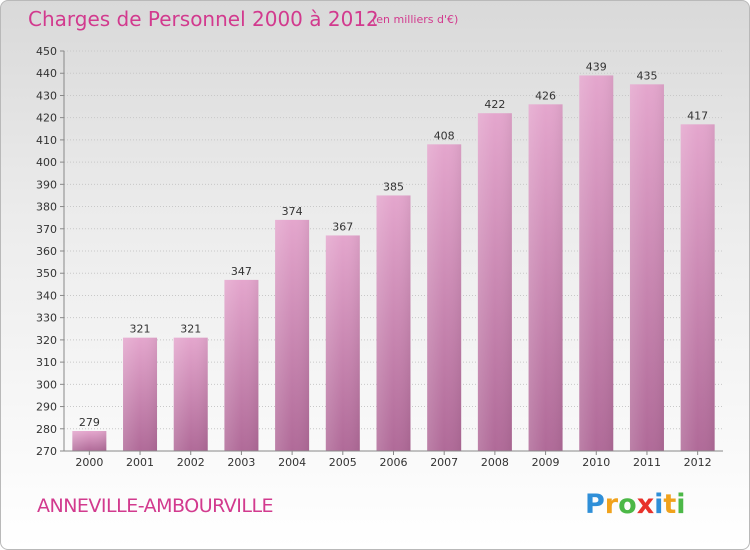  What do you see at coordinates (46, 140) in the screenshot?
I see `y-tick-label: 410` at bounding box center [46, 140].